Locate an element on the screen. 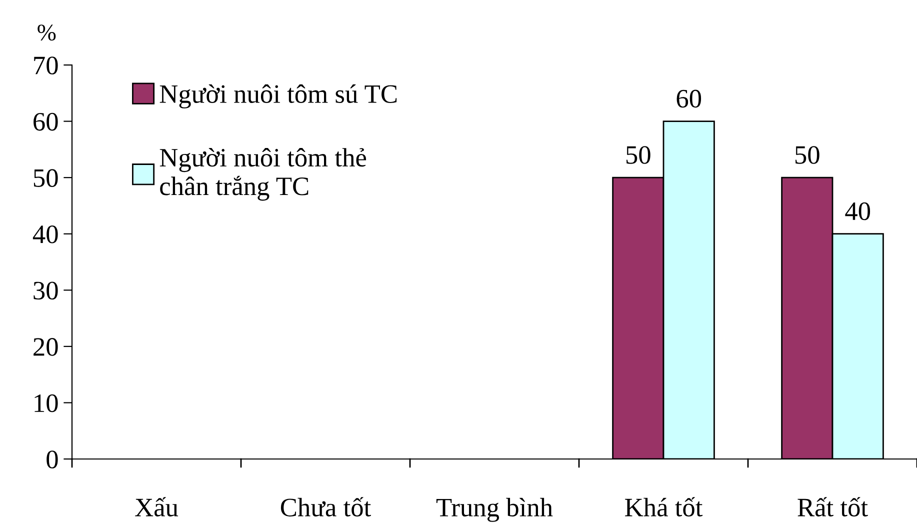 This screenshot has height=523, width=917. y-tick-label: 40 is located at coordinates (45, 234).